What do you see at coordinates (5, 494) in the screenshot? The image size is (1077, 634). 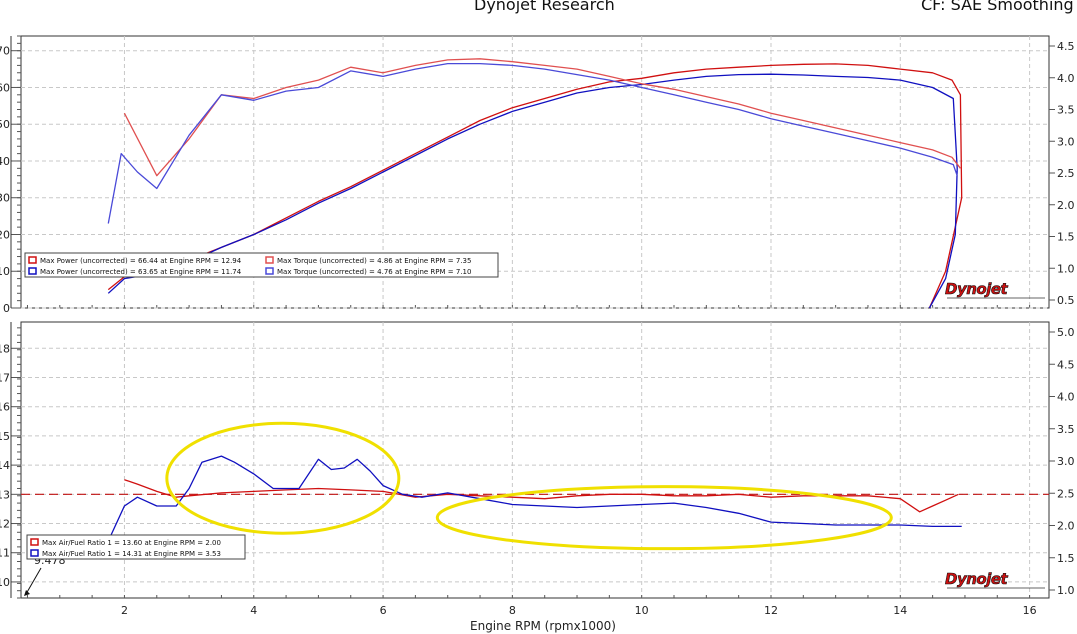 I see `y-tick-label: 13` at bounding box center [5, 494].